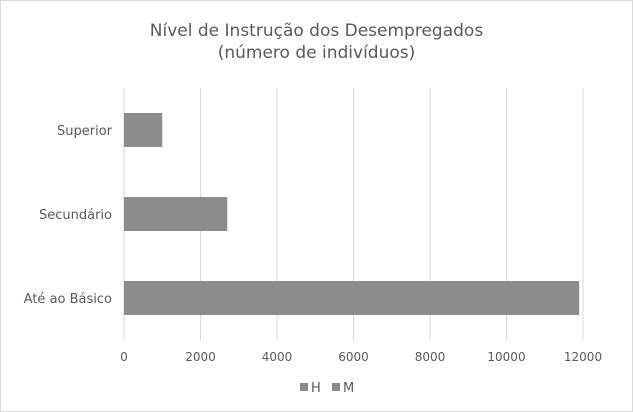  What do you see at coordinates (316, 388) in the screenshot?
I see `legend-label: H` at bounding box center [316, 388].